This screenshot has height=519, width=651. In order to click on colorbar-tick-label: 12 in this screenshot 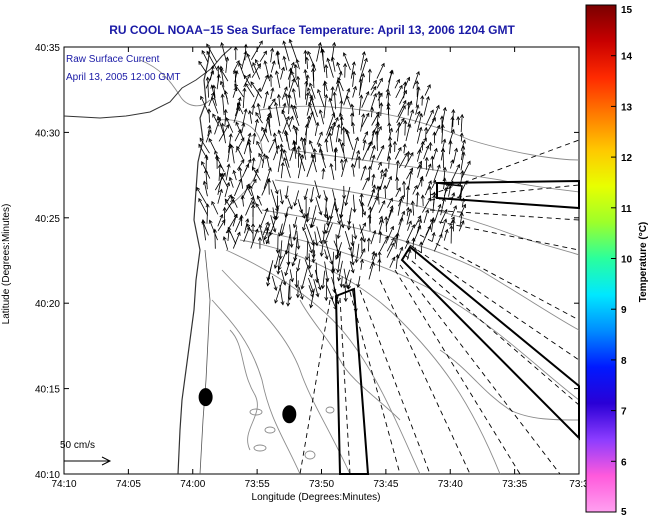, I will do `click(627, 158)`.